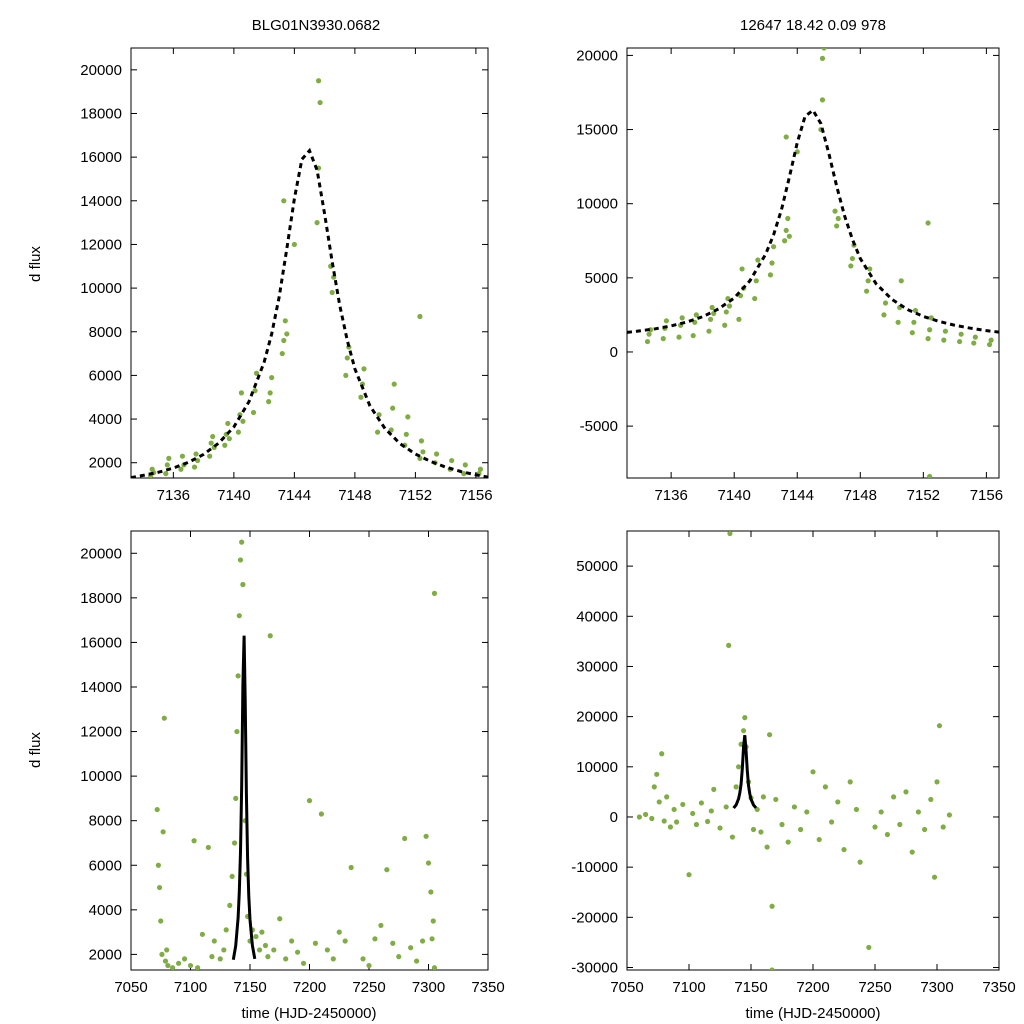  Describe the element at coordinates (813, 25) in the screenshot. I see `title-right: 12647 18.42 0.09 978` at that location.